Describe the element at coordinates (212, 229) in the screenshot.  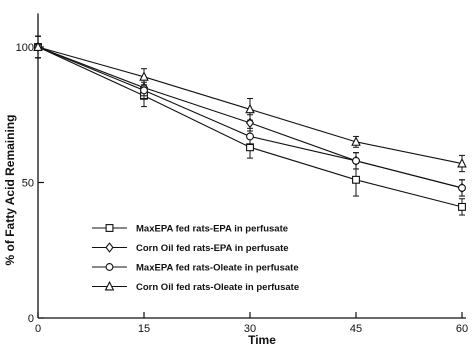
I see `legend-label: MaxEPA fed rats-EPA in perfusate` at that location.